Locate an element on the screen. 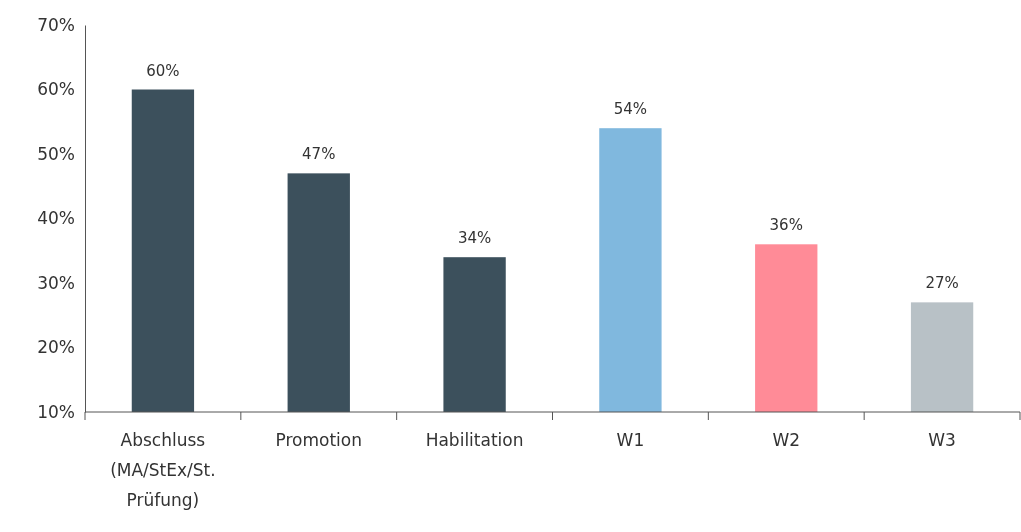 Image resolution: width=1021 pixels, height=532 pixels. x-tick-label: W2 is located at coordinates (786, 440).